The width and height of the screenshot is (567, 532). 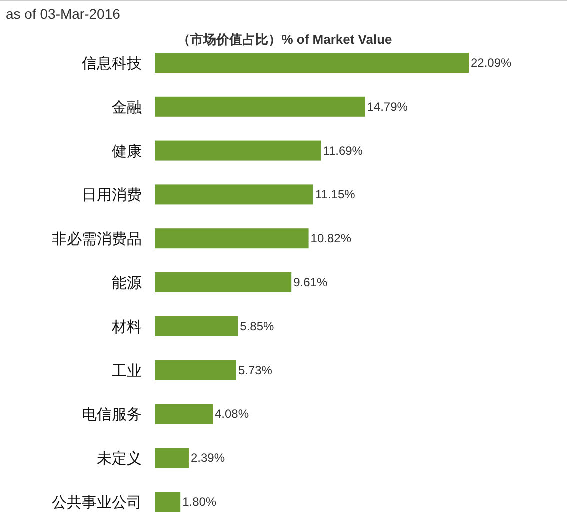 I want to click on y-tick-label: 能源, so click(x=127, y=283).